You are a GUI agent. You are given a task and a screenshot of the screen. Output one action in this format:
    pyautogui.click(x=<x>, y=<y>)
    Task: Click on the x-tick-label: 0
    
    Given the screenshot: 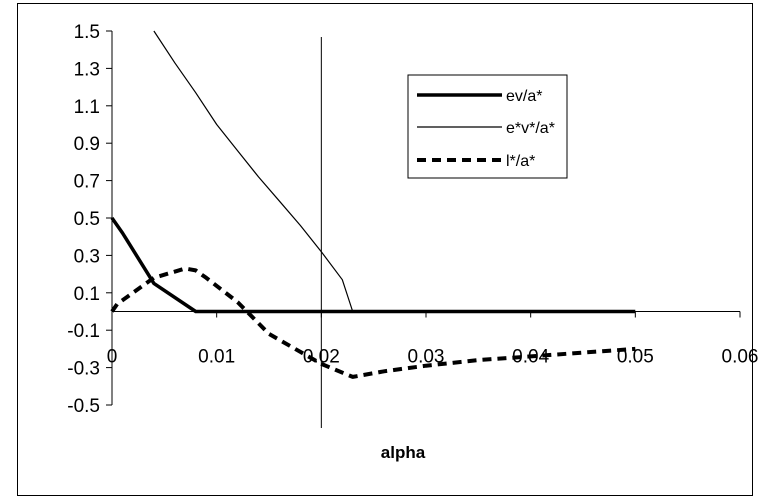 What is the action you would take?
    pyautogui.click(x=112, y=357)
    